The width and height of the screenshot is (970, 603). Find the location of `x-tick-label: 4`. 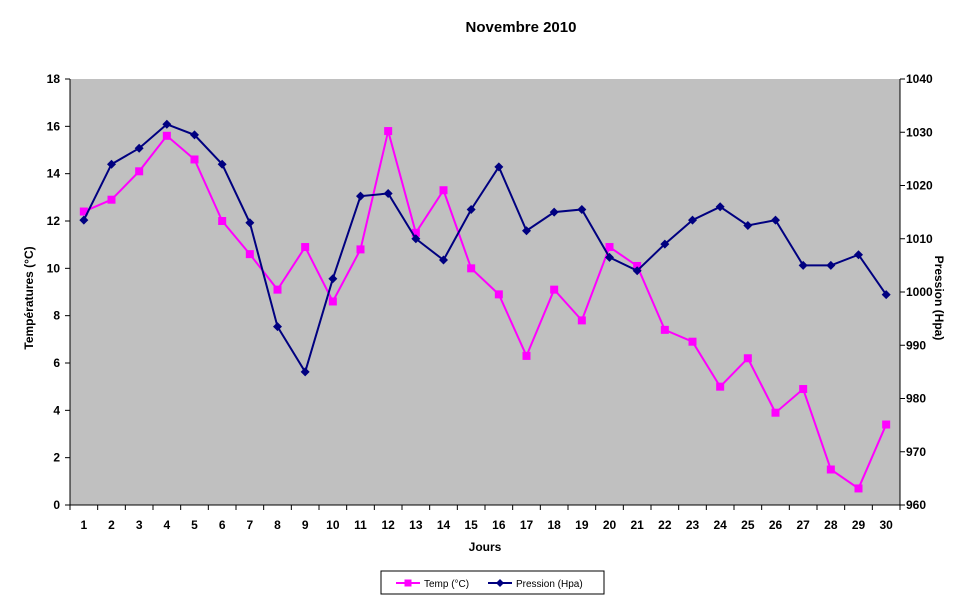

x-tick-label: 4 is located at coordinates (166, 525).